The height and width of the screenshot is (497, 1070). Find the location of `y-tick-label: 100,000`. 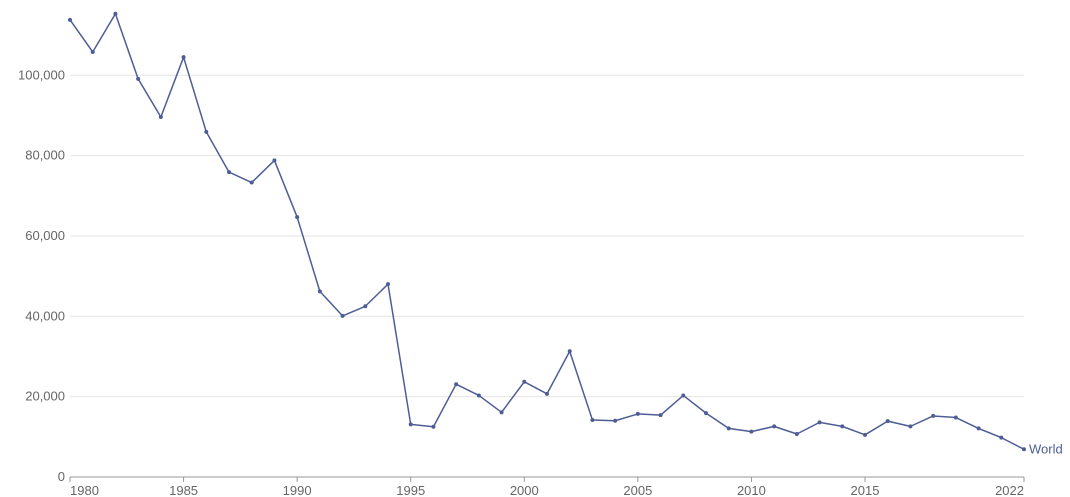

y-tick-label: 100,000 is located at coordinates (41, 74).